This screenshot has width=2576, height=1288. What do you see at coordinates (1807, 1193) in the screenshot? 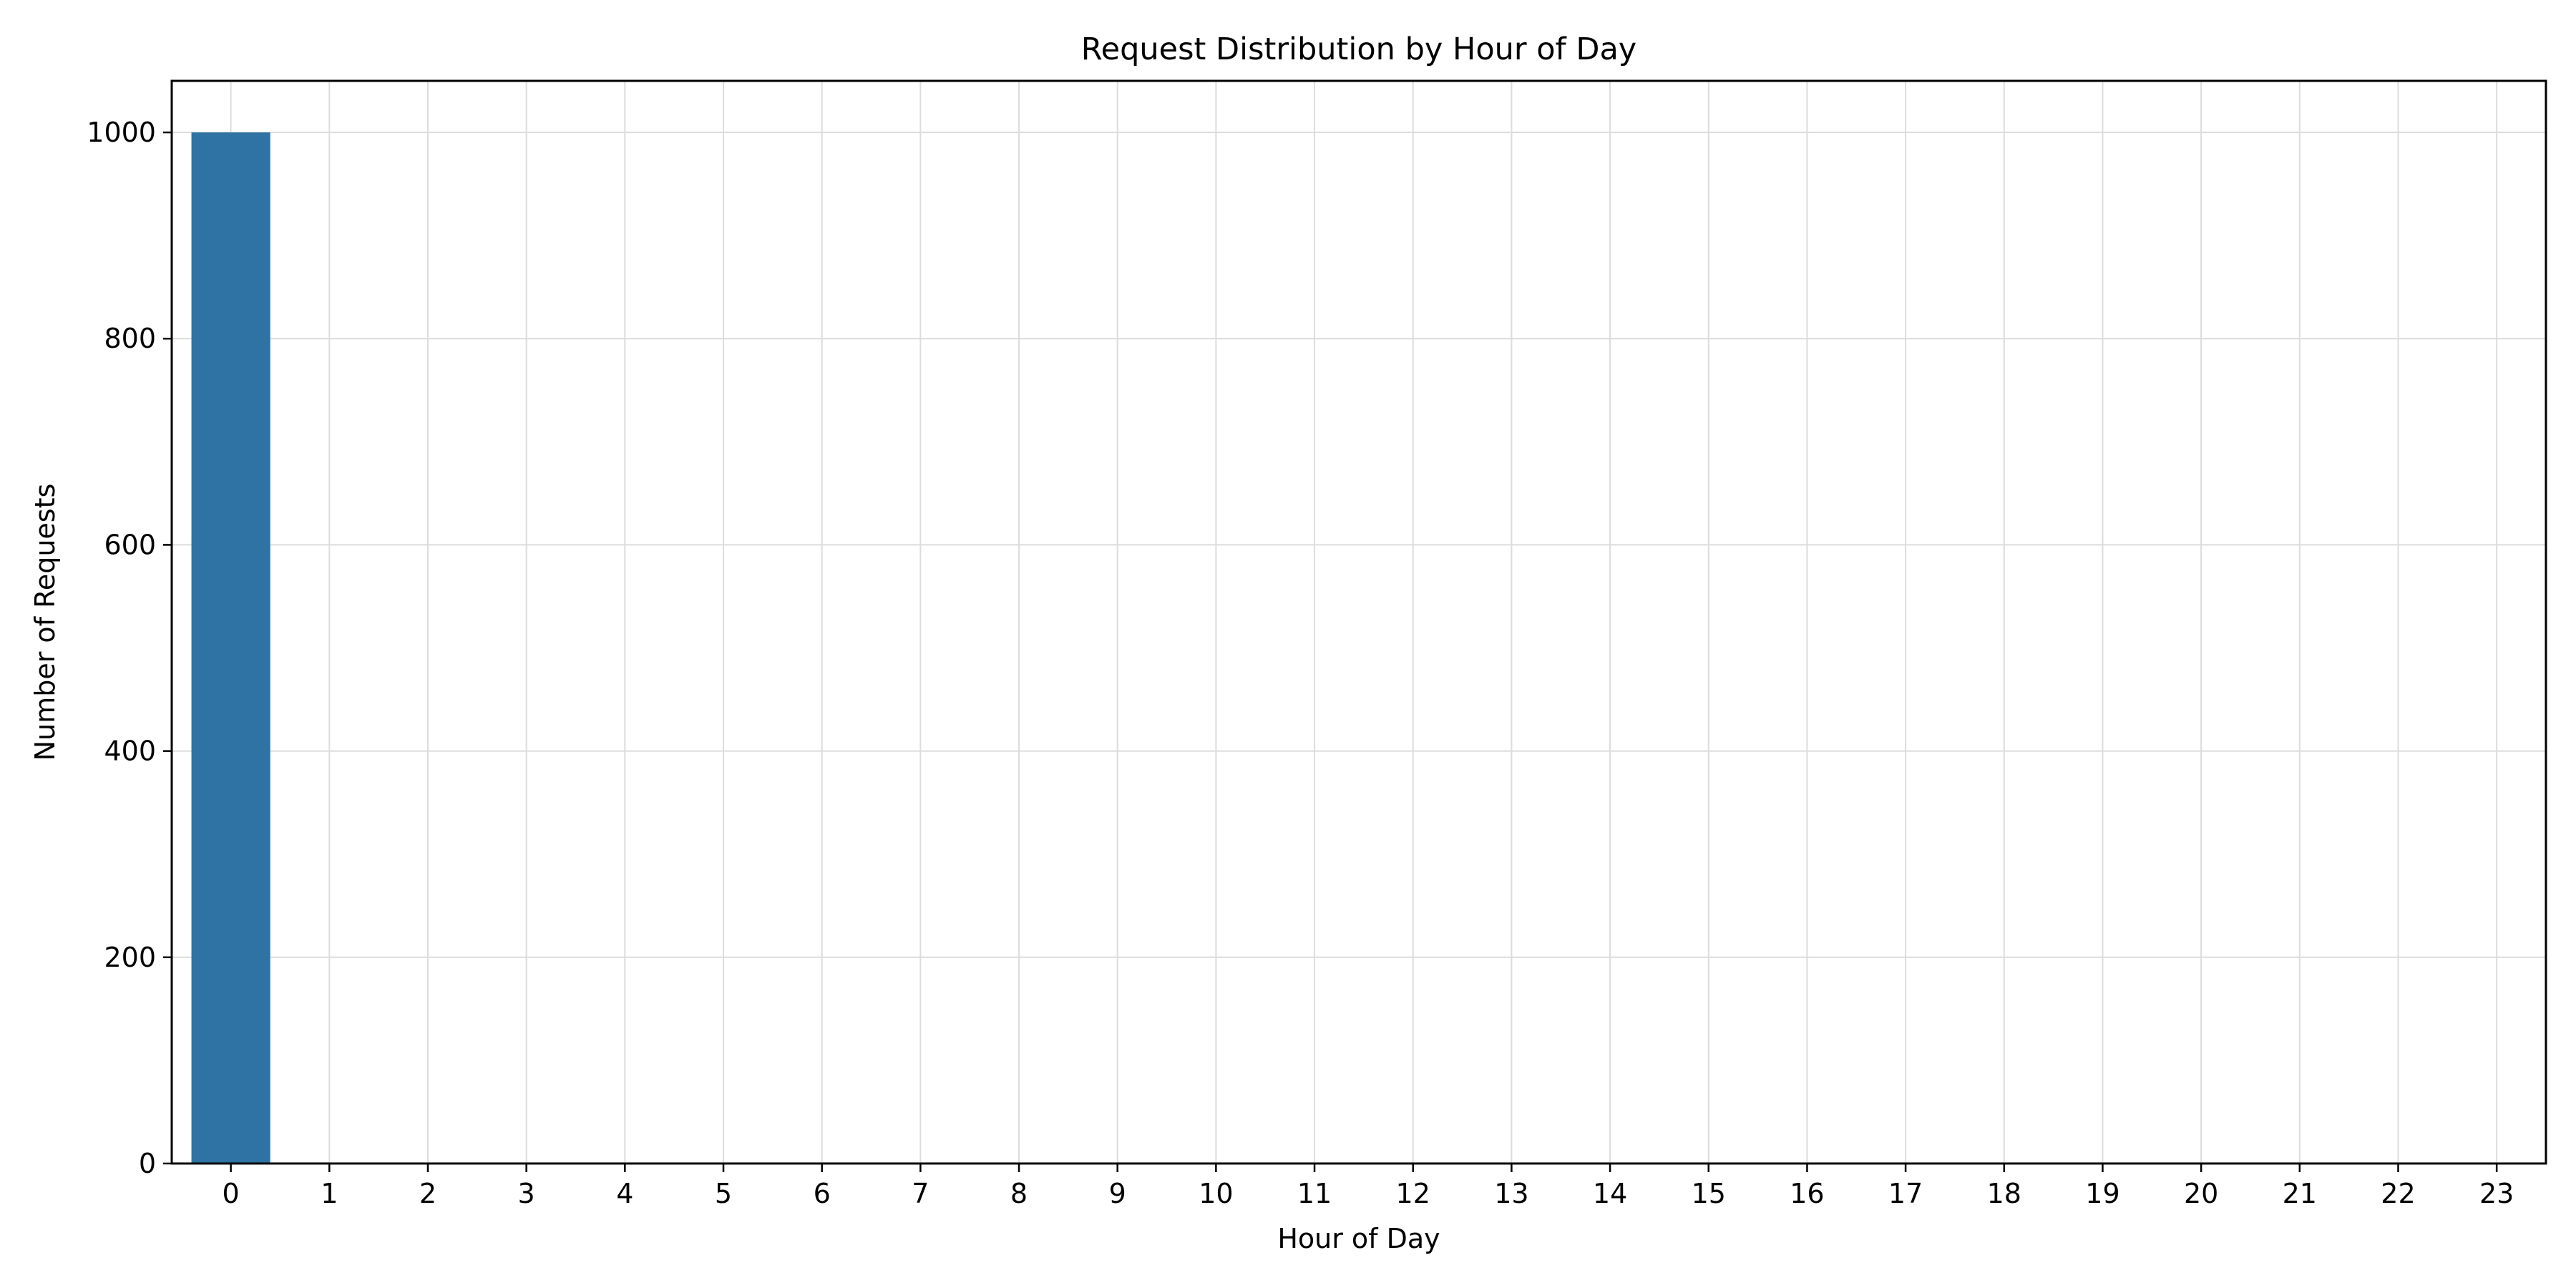
I see `x-tick-label: 16` at bounding box center [1807, 1193].